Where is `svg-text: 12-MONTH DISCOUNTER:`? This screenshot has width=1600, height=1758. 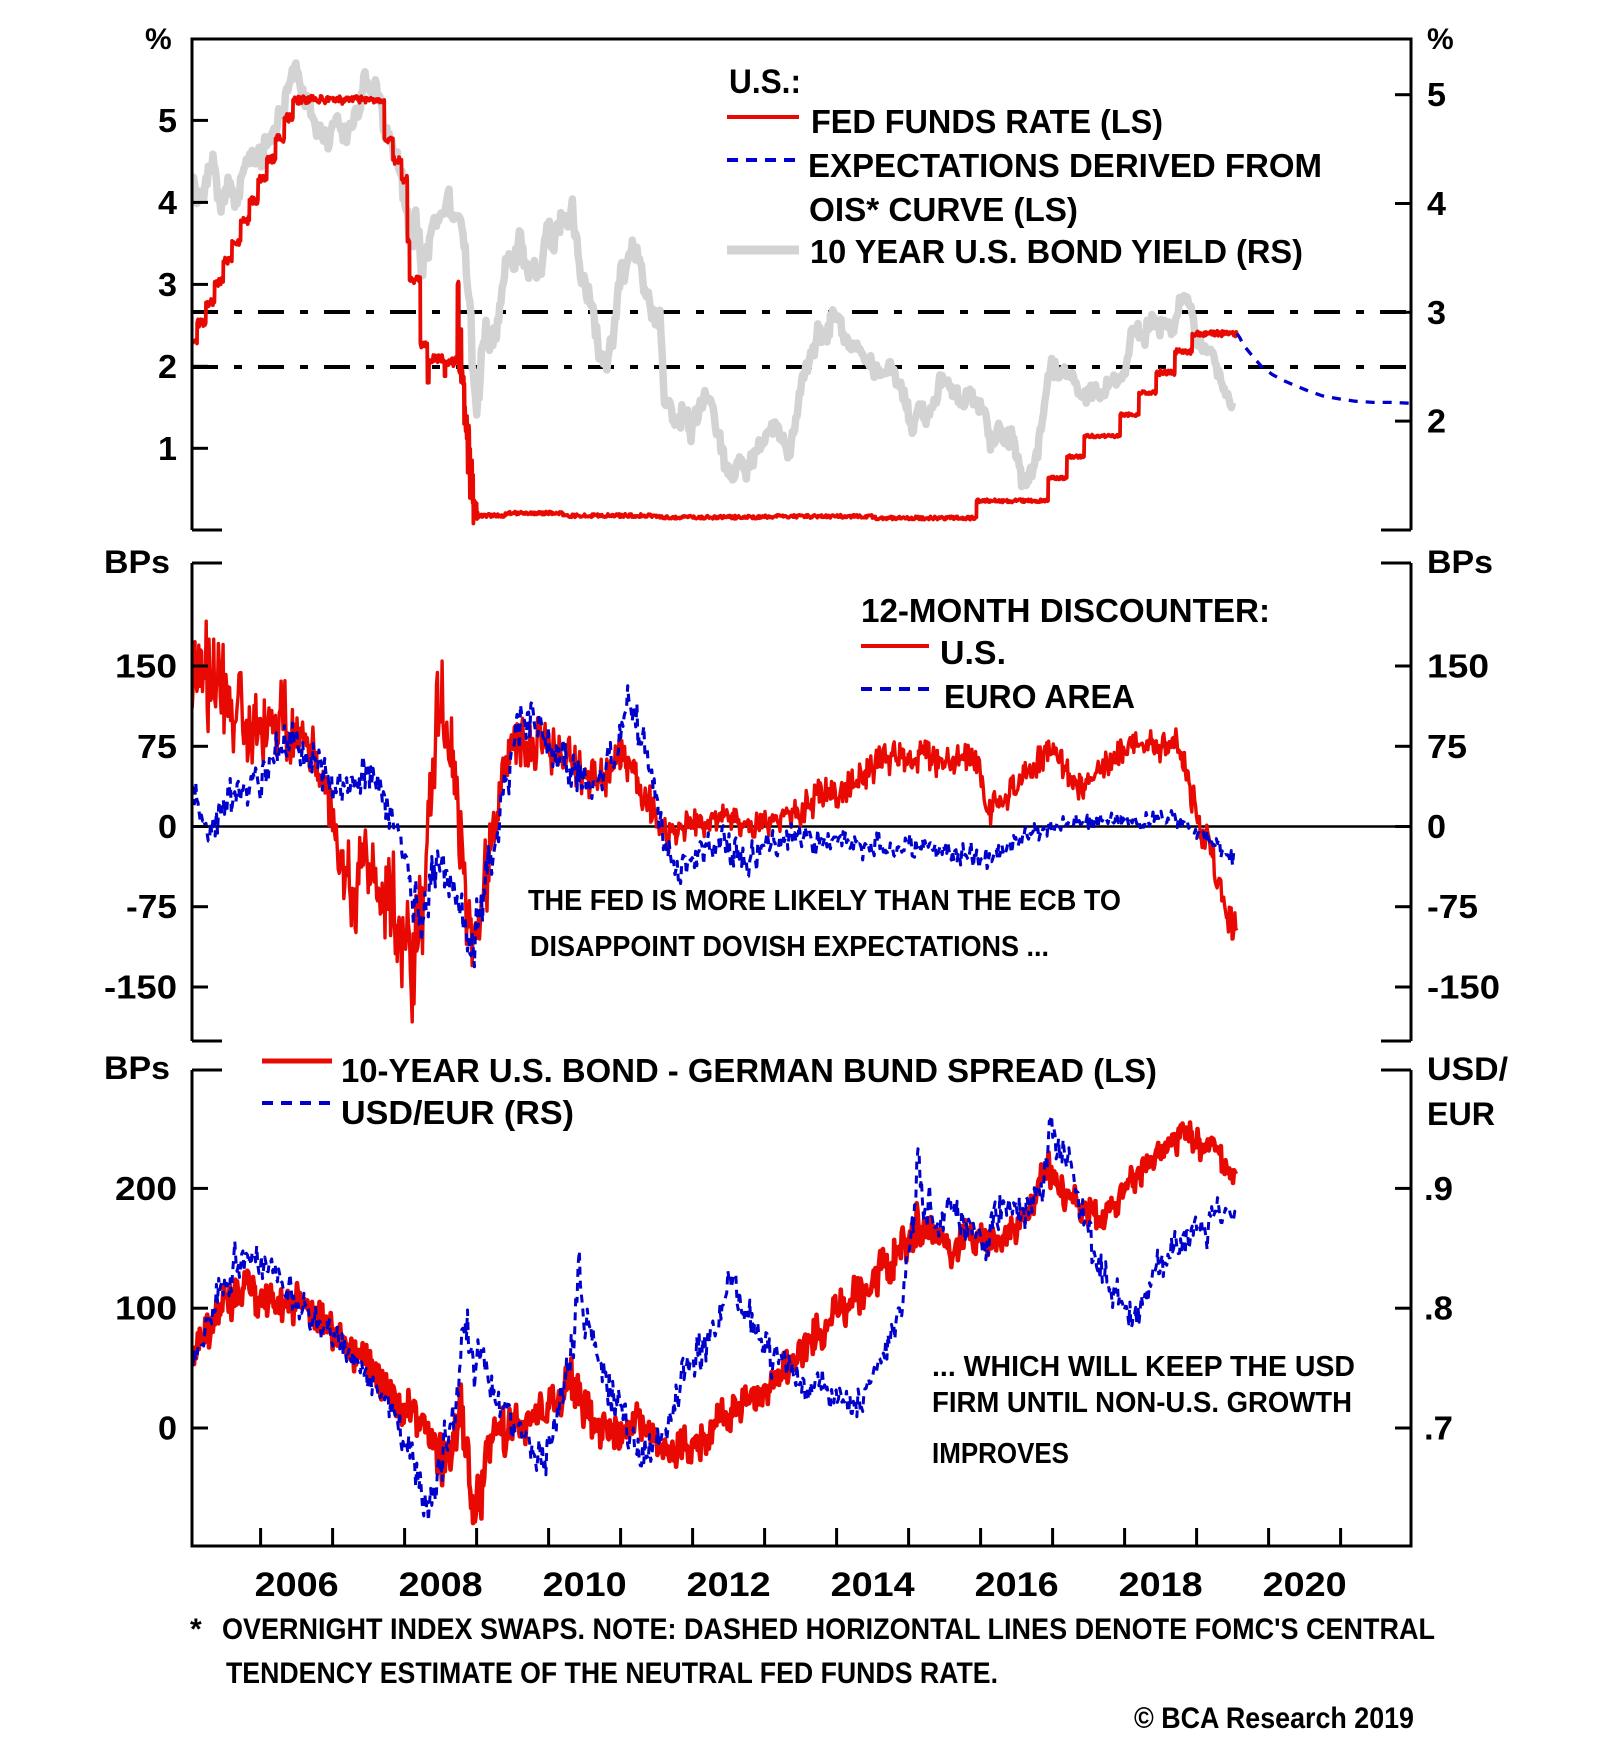 svg-text: 12-MONTH DISCOUNTER: is located at coordinates (1065, 610).